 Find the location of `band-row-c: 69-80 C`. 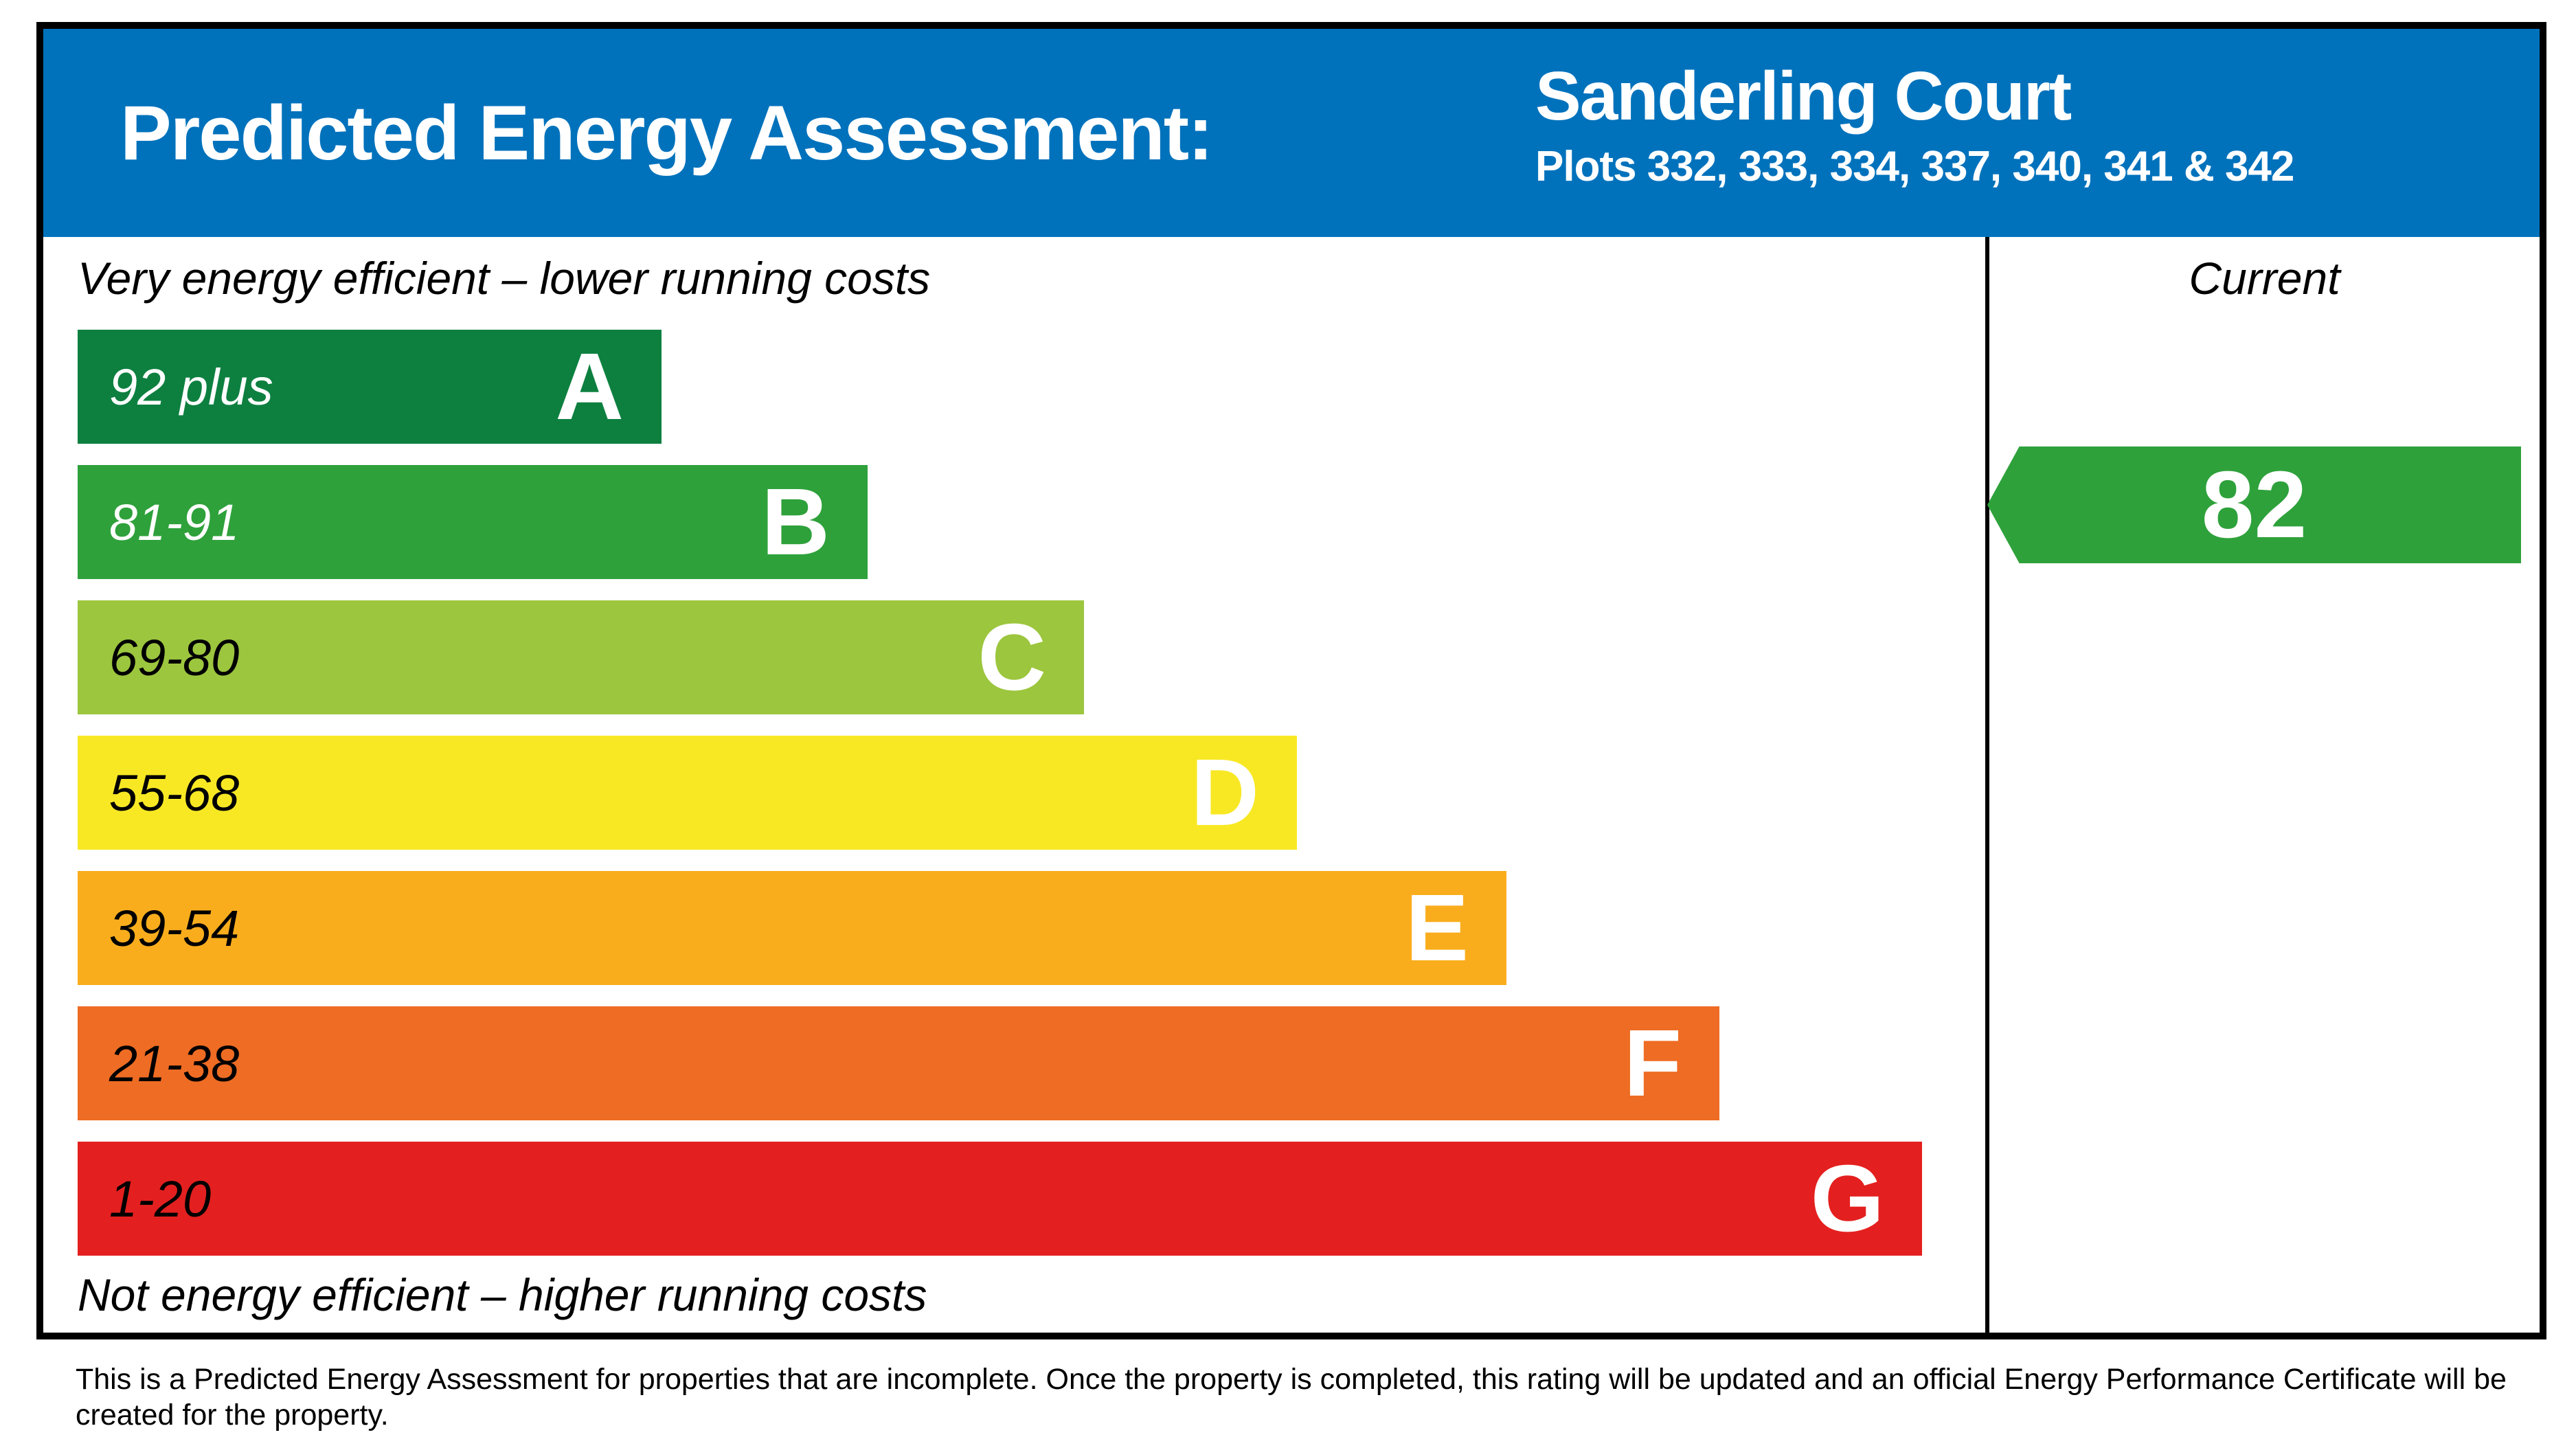

band-row-c: 69-80 C is located at coordinates (581, 657).